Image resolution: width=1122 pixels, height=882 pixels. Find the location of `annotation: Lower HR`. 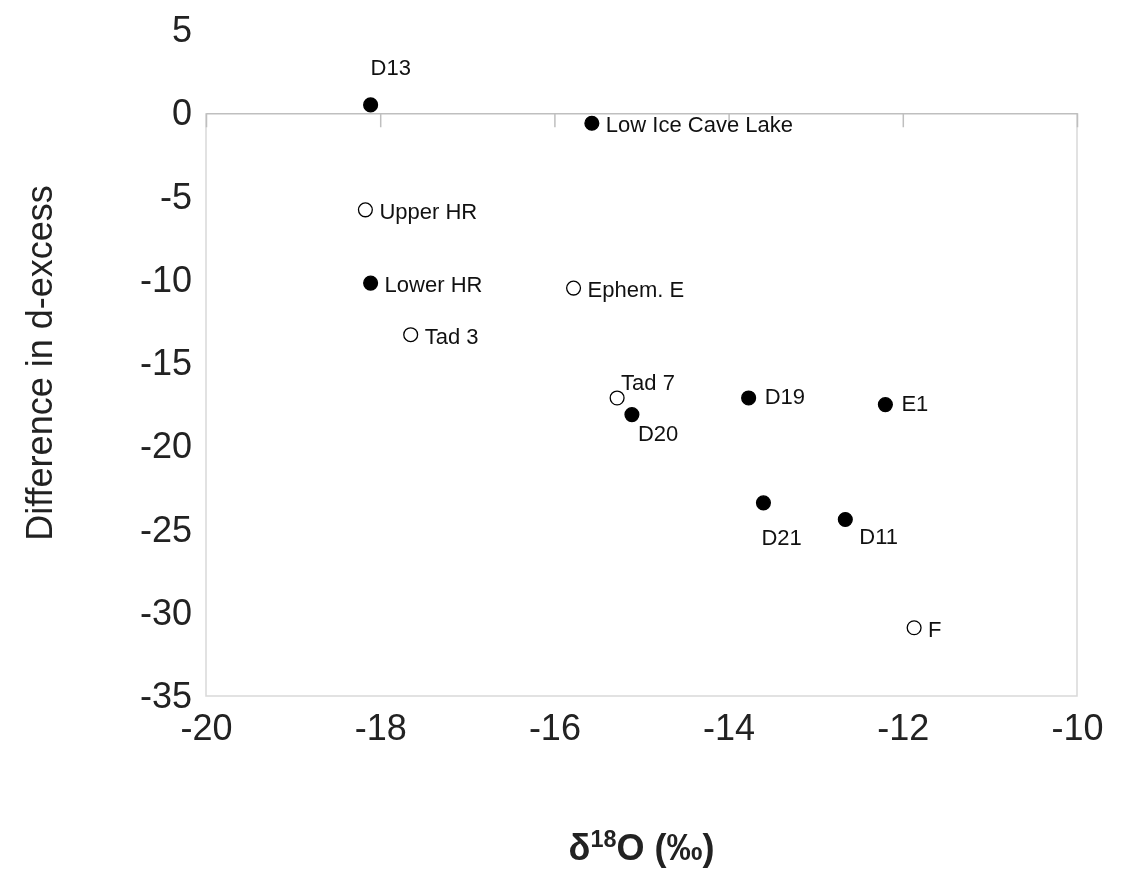

annotation: Lower HR is located at coordinates (433, 285).